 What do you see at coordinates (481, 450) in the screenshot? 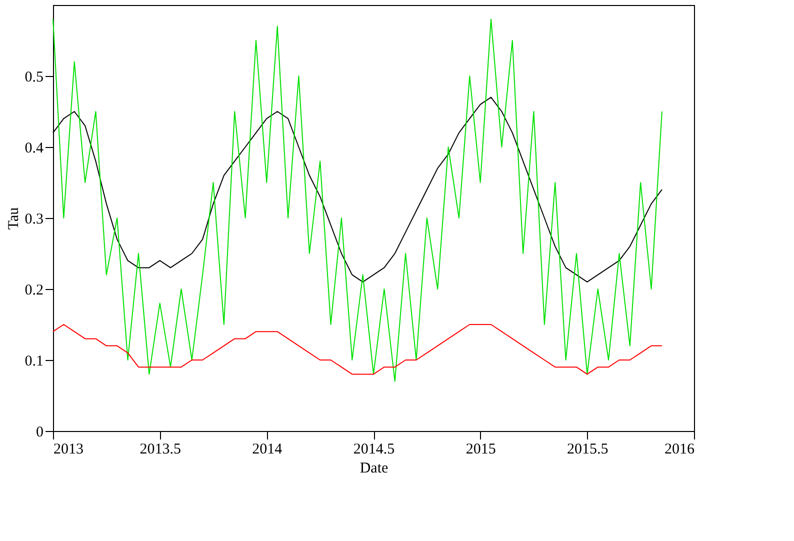
I see `x-tick-label: 2015` at bounding box center [481, 450].